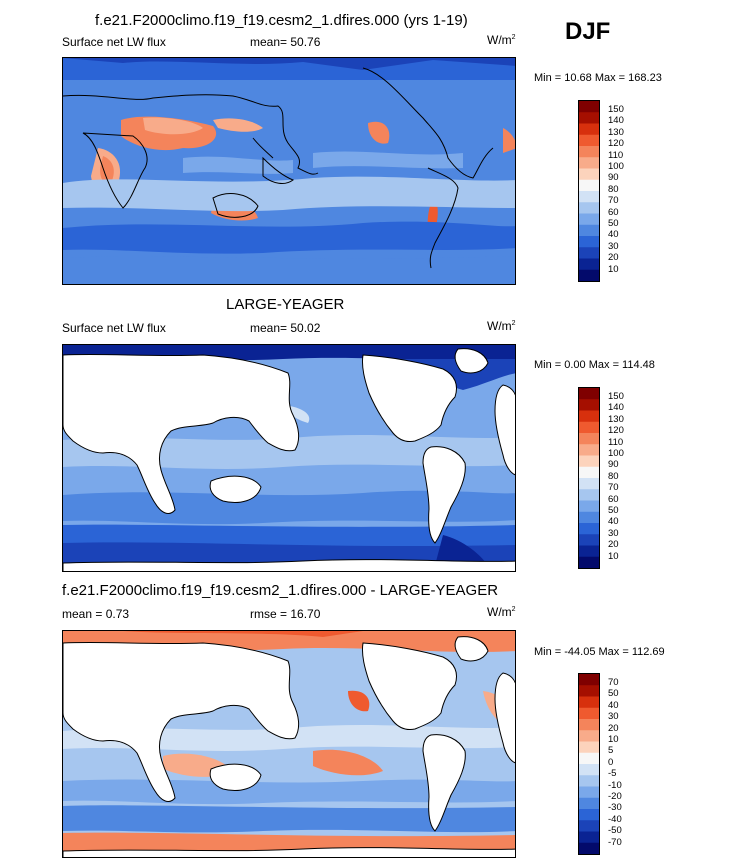 The width and height of the screenshot is (732, 865). What do you see at coordinates (616, 109) in the screenshot?
I see `cb1-label: 150` at bounding box center [616, 109].